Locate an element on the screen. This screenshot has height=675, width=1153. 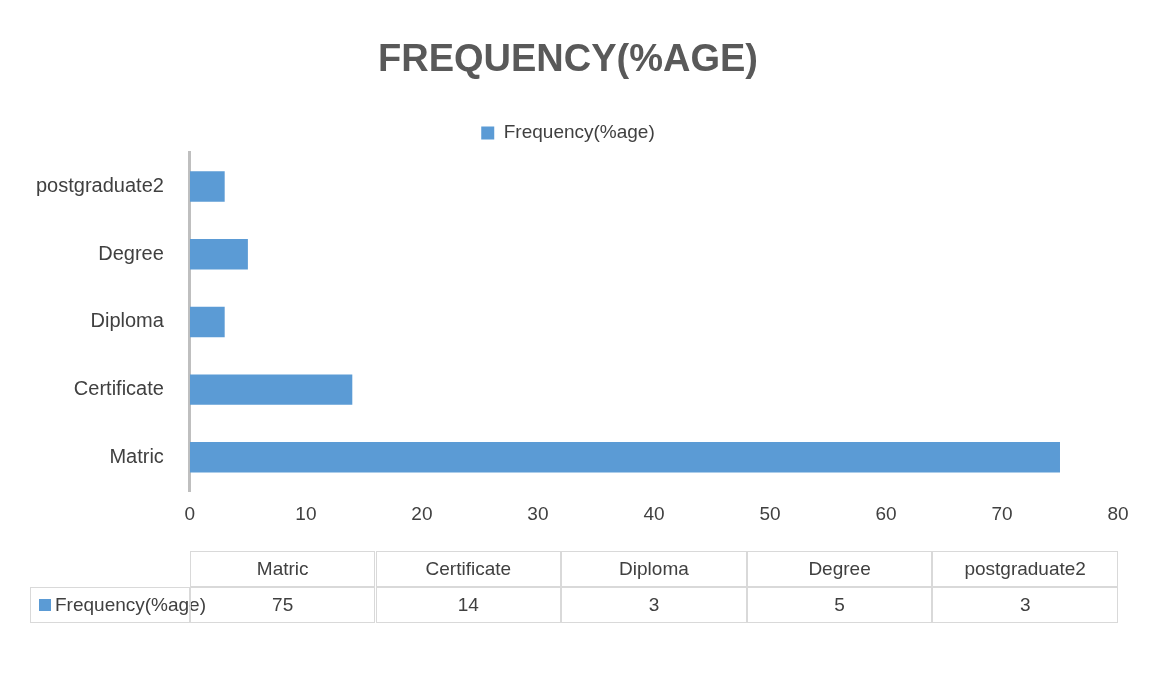
y-tick-label: Degree is located at coordinates (131, 252).